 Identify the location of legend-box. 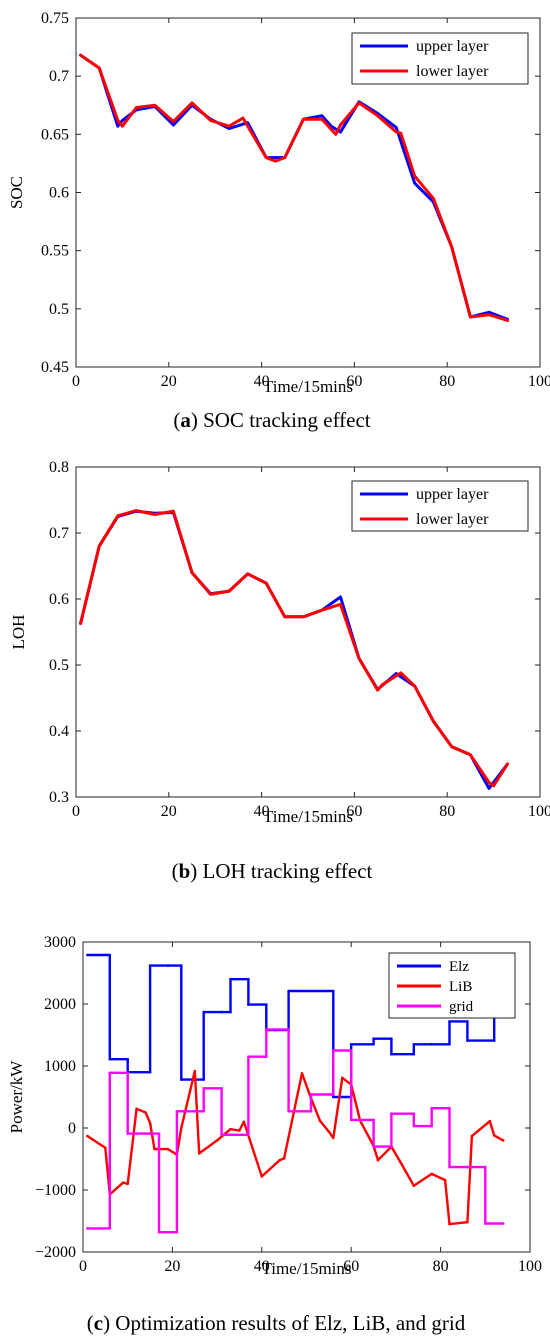
(440, 506).